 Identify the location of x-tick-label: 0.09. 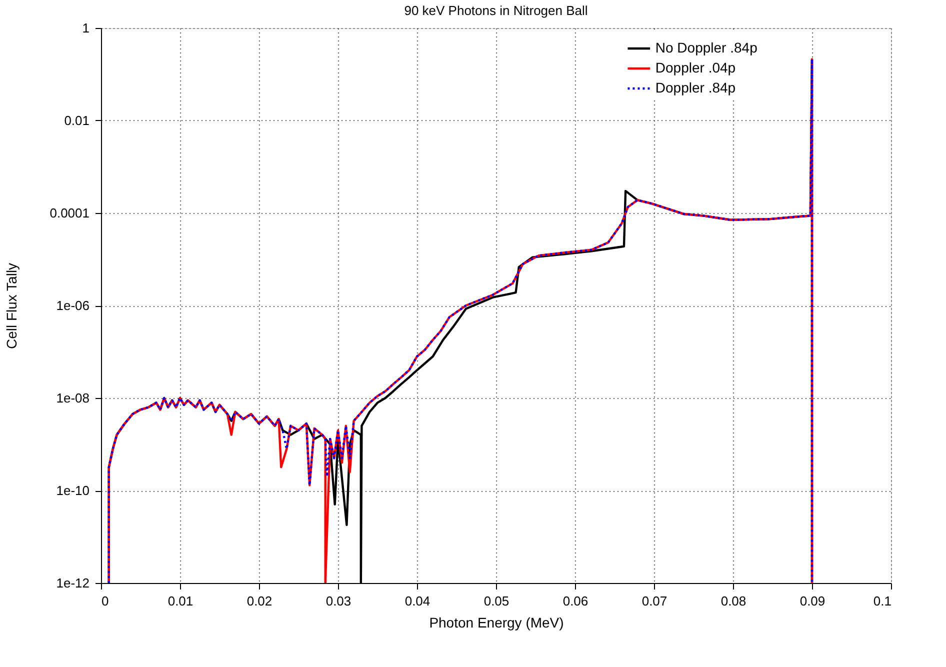
(813, 601).